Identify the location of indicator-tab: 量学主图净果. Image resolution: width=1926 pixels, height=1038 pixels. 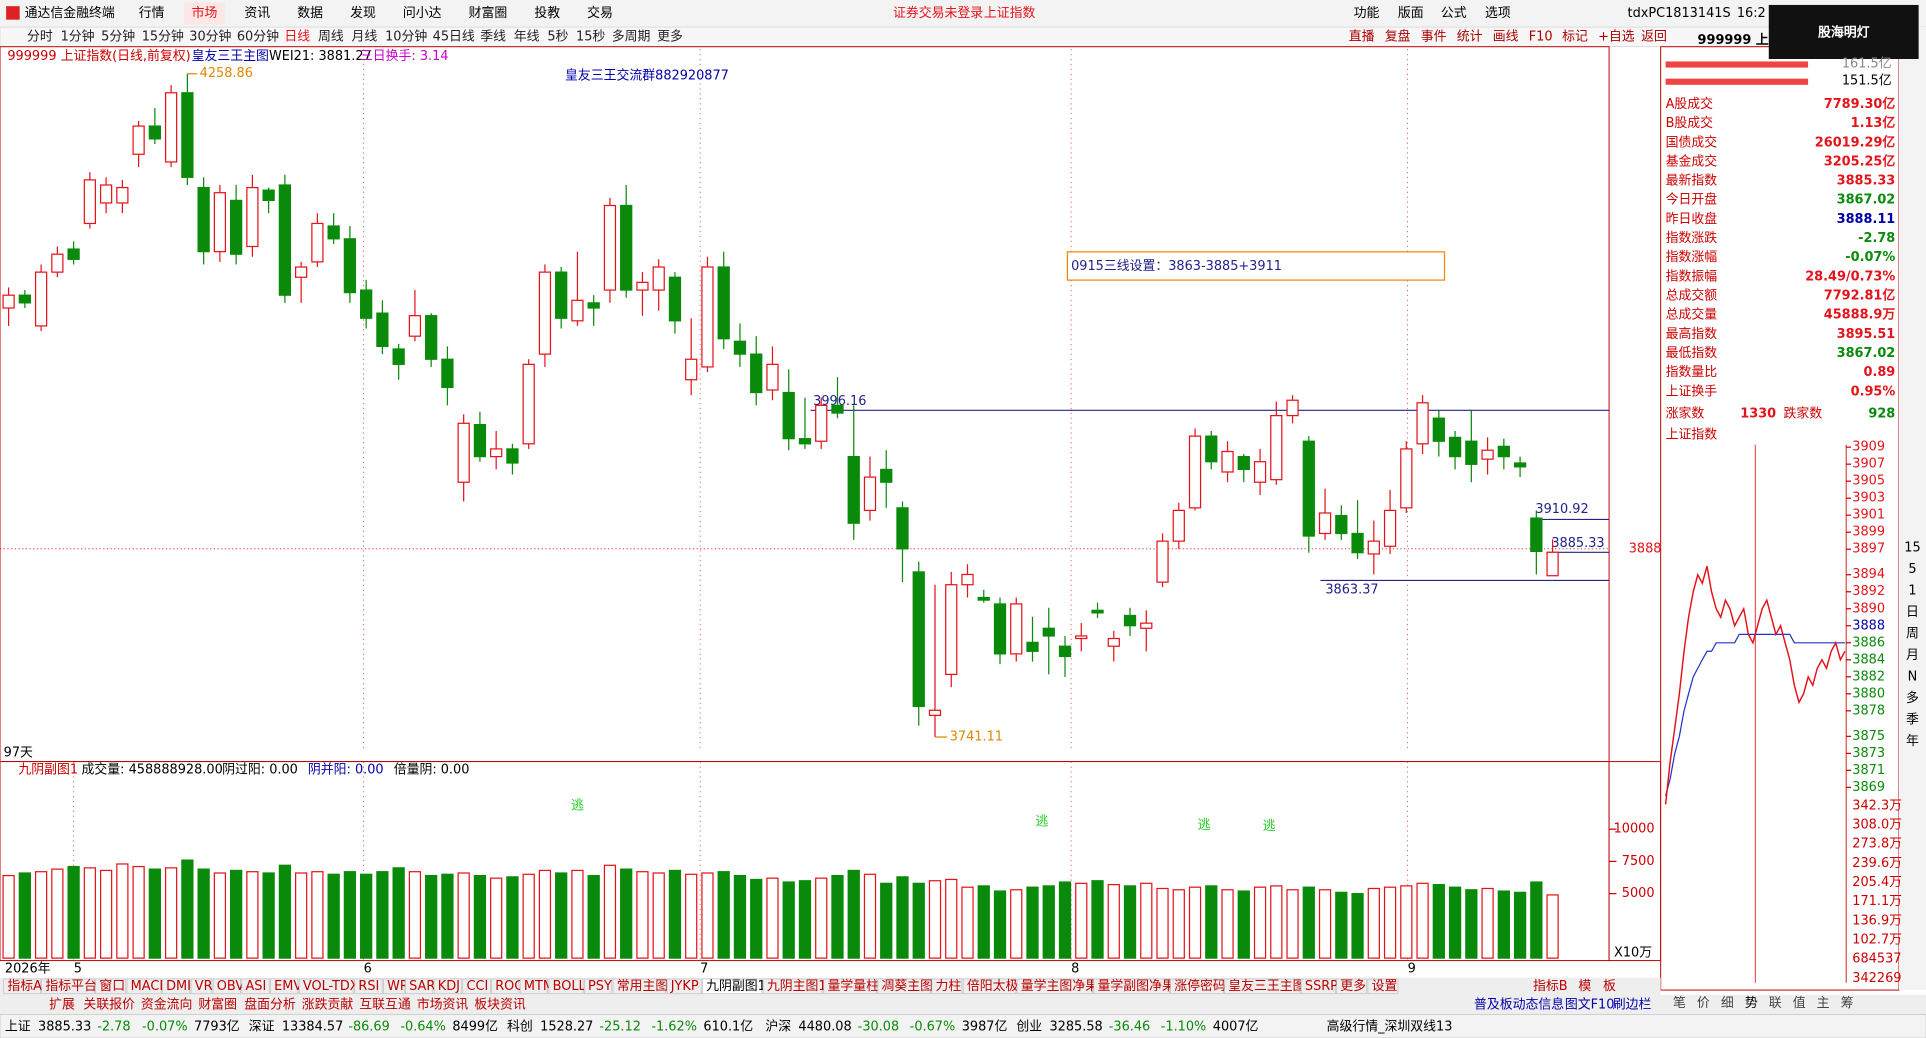
(1059, 986).